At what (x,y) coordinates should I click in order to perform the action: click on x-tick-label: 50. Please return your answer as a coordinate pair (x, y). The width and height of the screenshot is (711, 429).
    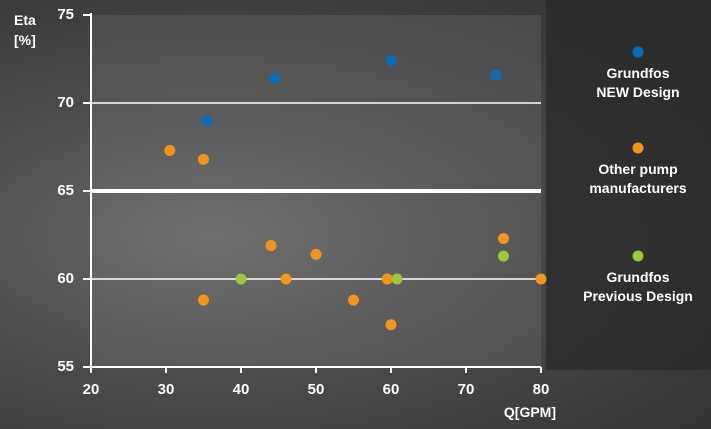
    Looking at the image, I should click on (316, 389).